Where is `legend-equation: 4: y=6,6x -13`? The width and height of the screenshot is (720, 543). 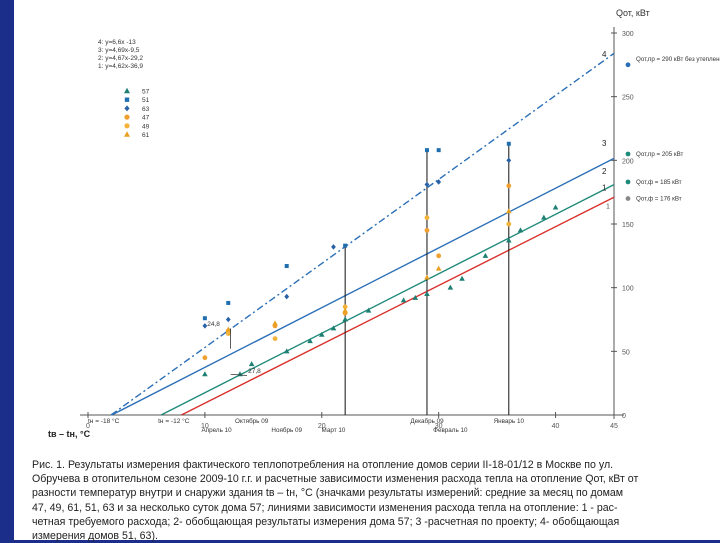 legend-equation: 4: y=6,6x -13 is located at coordinates (117, 42).